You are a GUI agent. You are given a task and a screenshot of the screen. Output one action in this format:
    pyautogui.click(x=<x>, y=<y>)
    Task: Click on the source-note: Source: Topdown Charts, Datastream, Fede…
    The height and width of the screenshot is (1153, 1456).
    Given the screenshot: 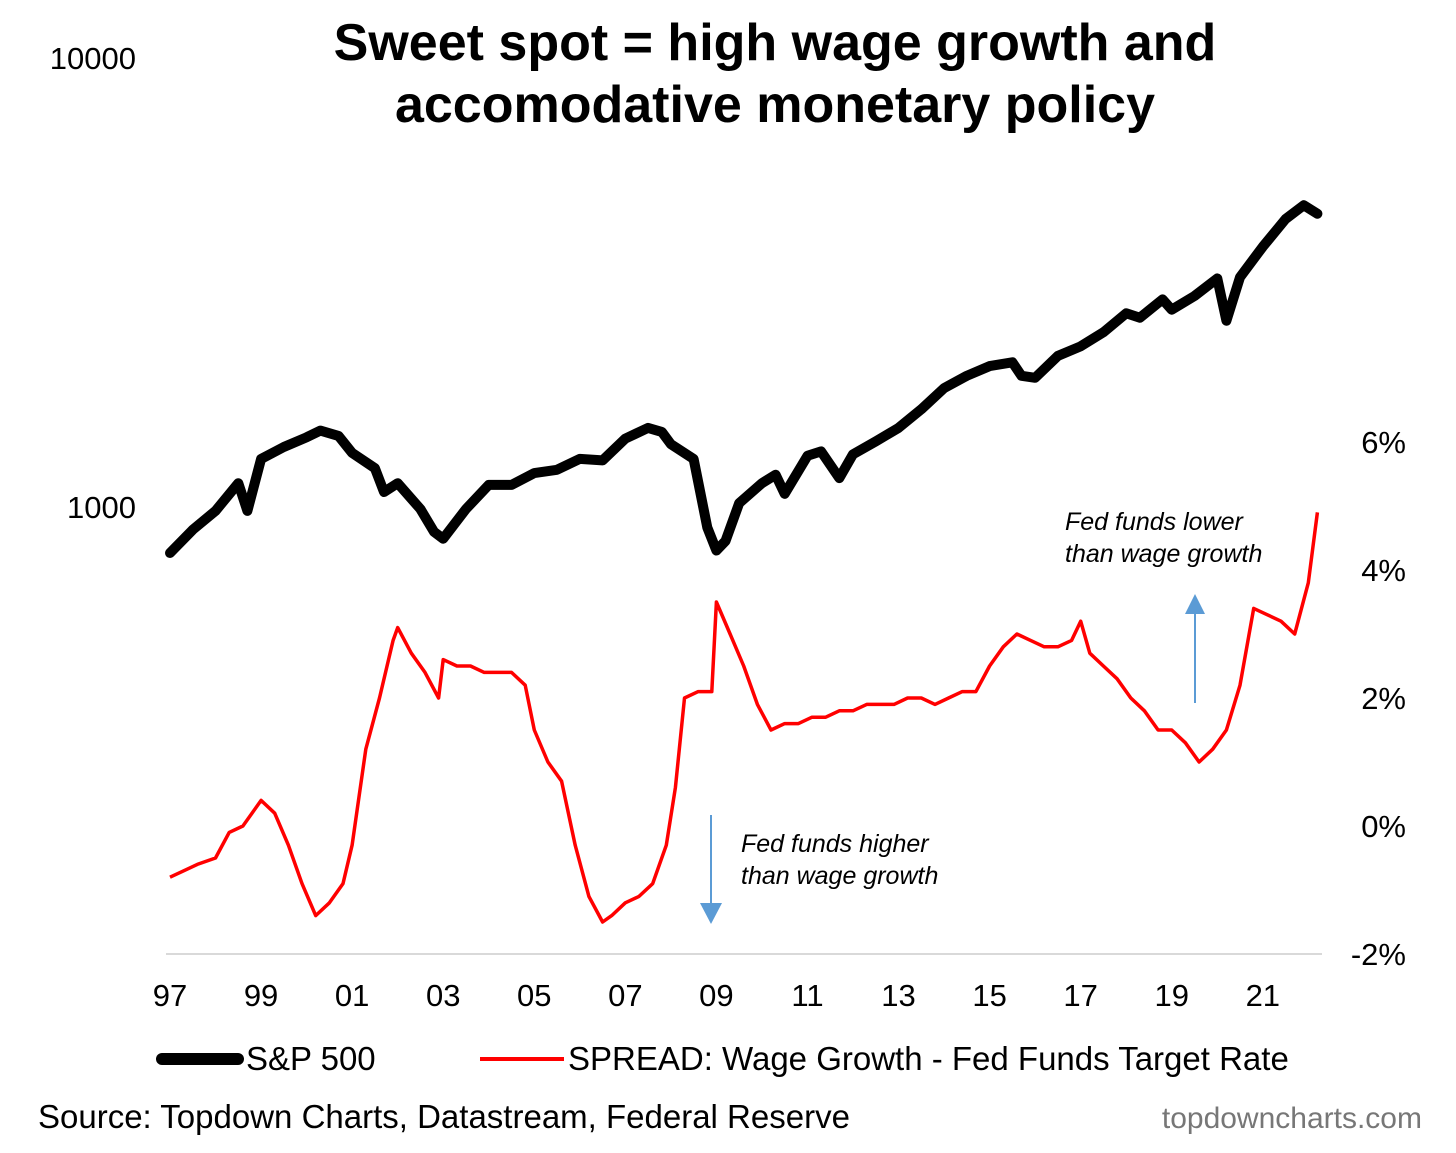 What is the action you would take?
    pyautogui.click(x=444, y=1116)
    